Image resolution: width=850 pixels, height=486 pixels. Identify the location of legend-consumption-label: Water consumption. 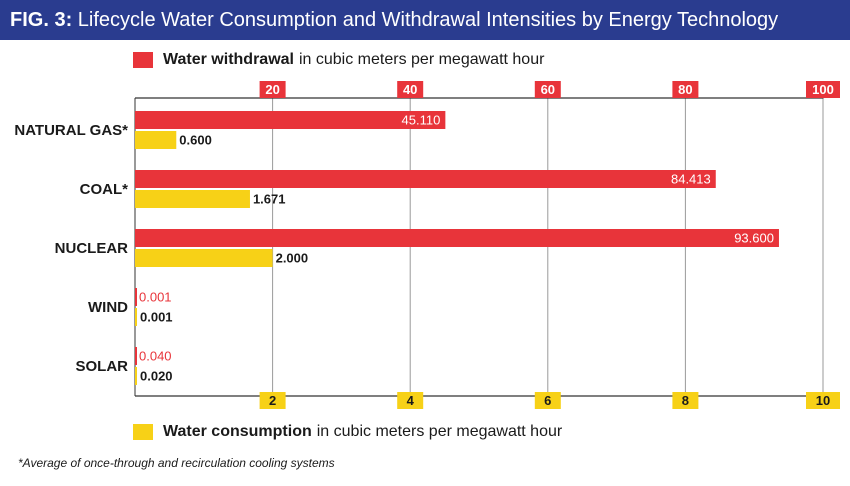
(237, 431).